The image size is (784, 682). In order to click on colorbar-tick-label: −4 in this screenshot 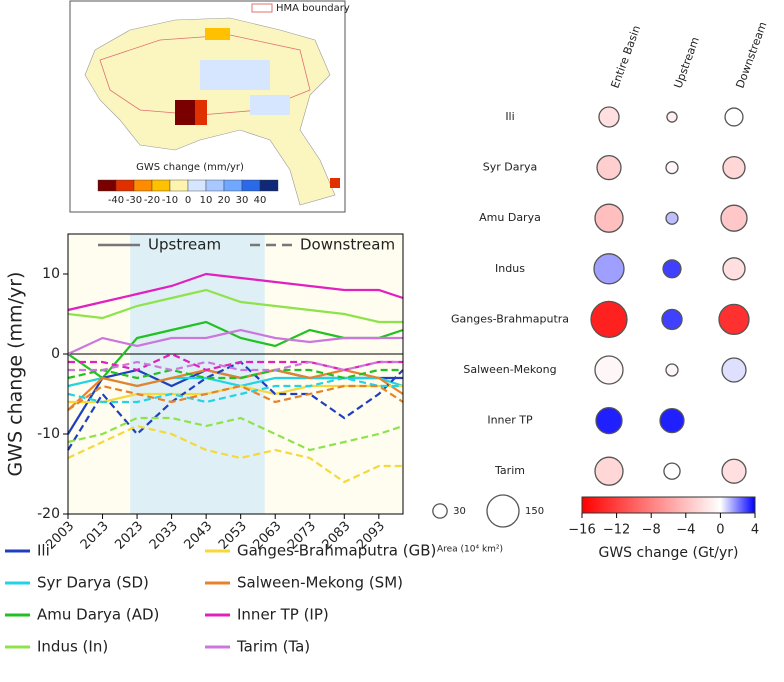, I will do `click(685, 530)`.